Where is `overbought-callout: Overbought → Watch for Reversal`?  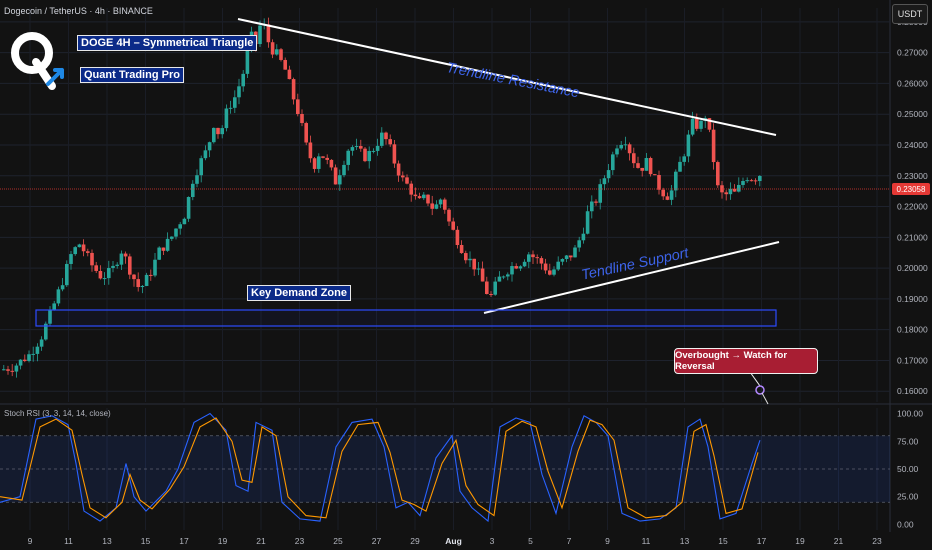
overbought-callout: Overbought → Watch for Reversal is located at coordinates (746, 361).